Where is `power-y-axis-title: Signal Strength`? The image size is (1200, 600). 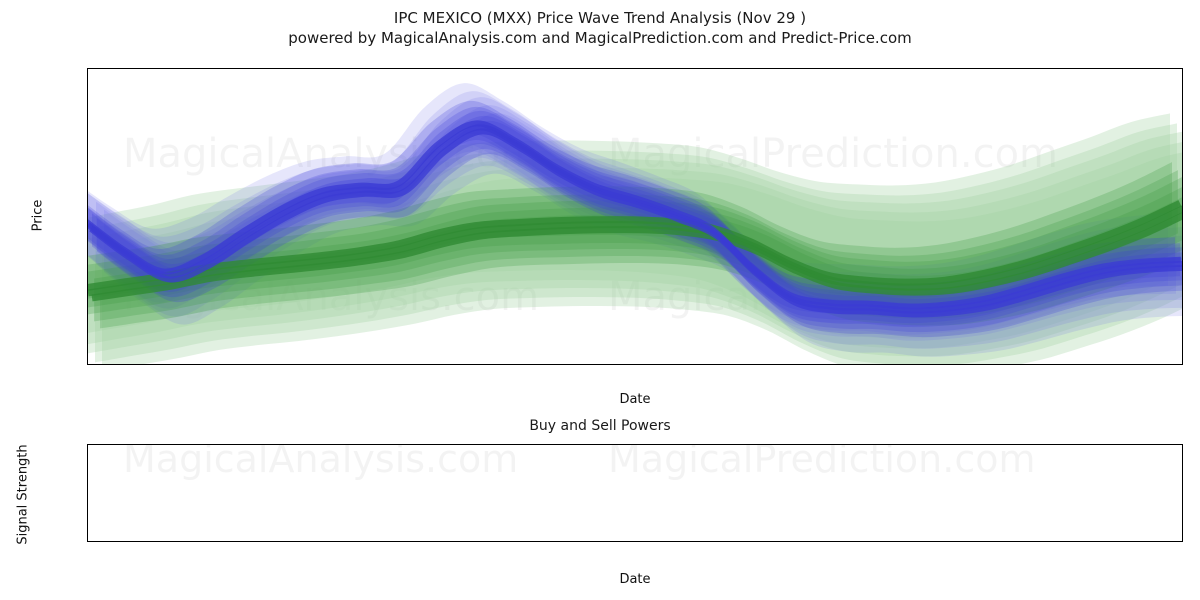
power-y-axis-title: Signal Strength is located at coordinates (23, 494).